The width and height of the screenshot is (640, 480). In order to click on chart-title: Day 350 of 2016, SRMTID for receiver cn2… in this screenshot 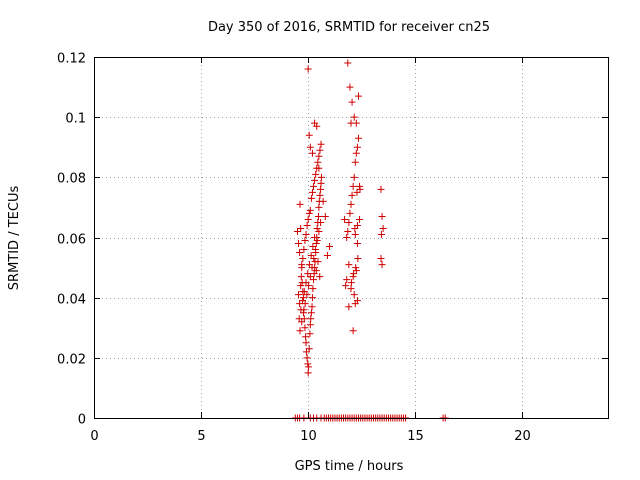, I will do `click(349, 27)`.